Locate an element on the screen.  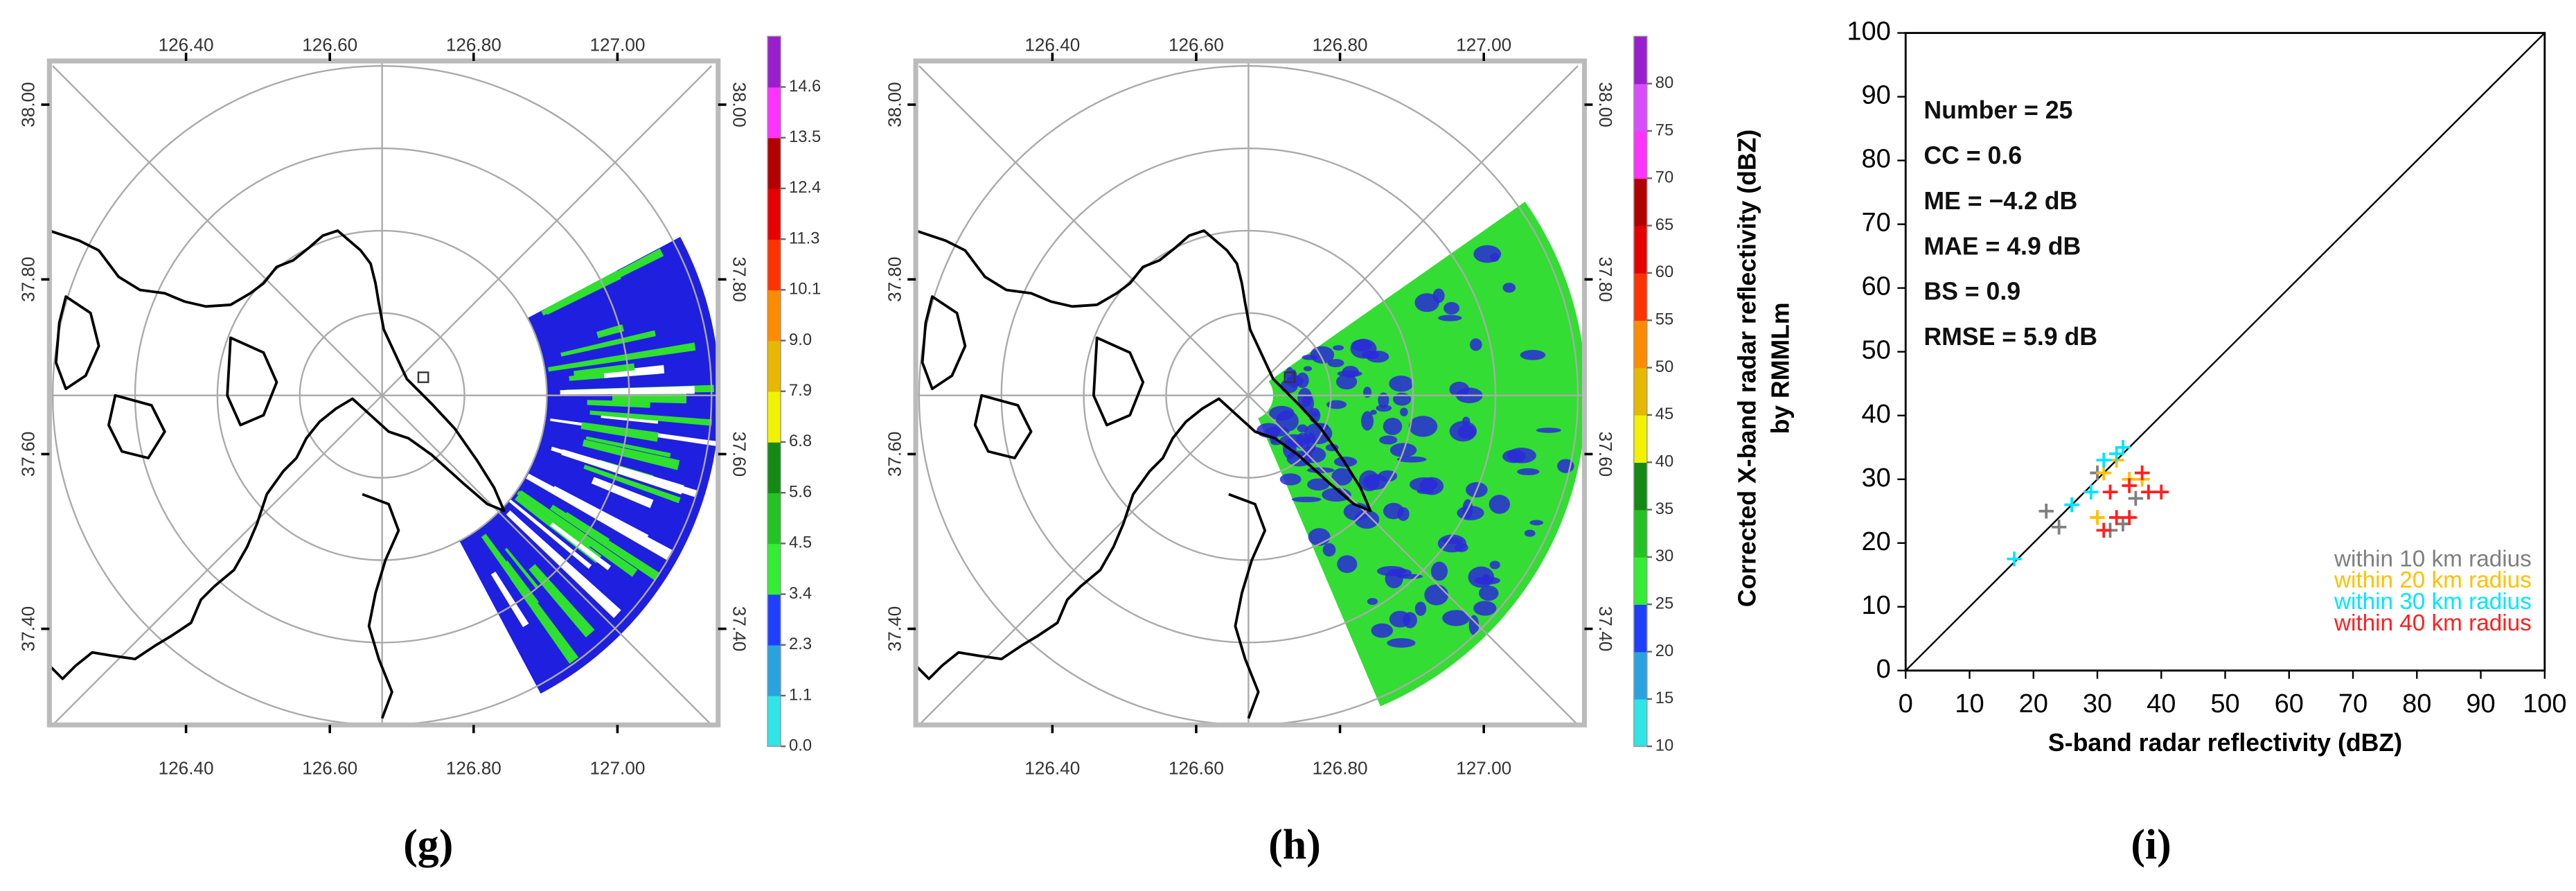
stat-annotation: BS = 0.9 is located at coordinates (1972, 292).